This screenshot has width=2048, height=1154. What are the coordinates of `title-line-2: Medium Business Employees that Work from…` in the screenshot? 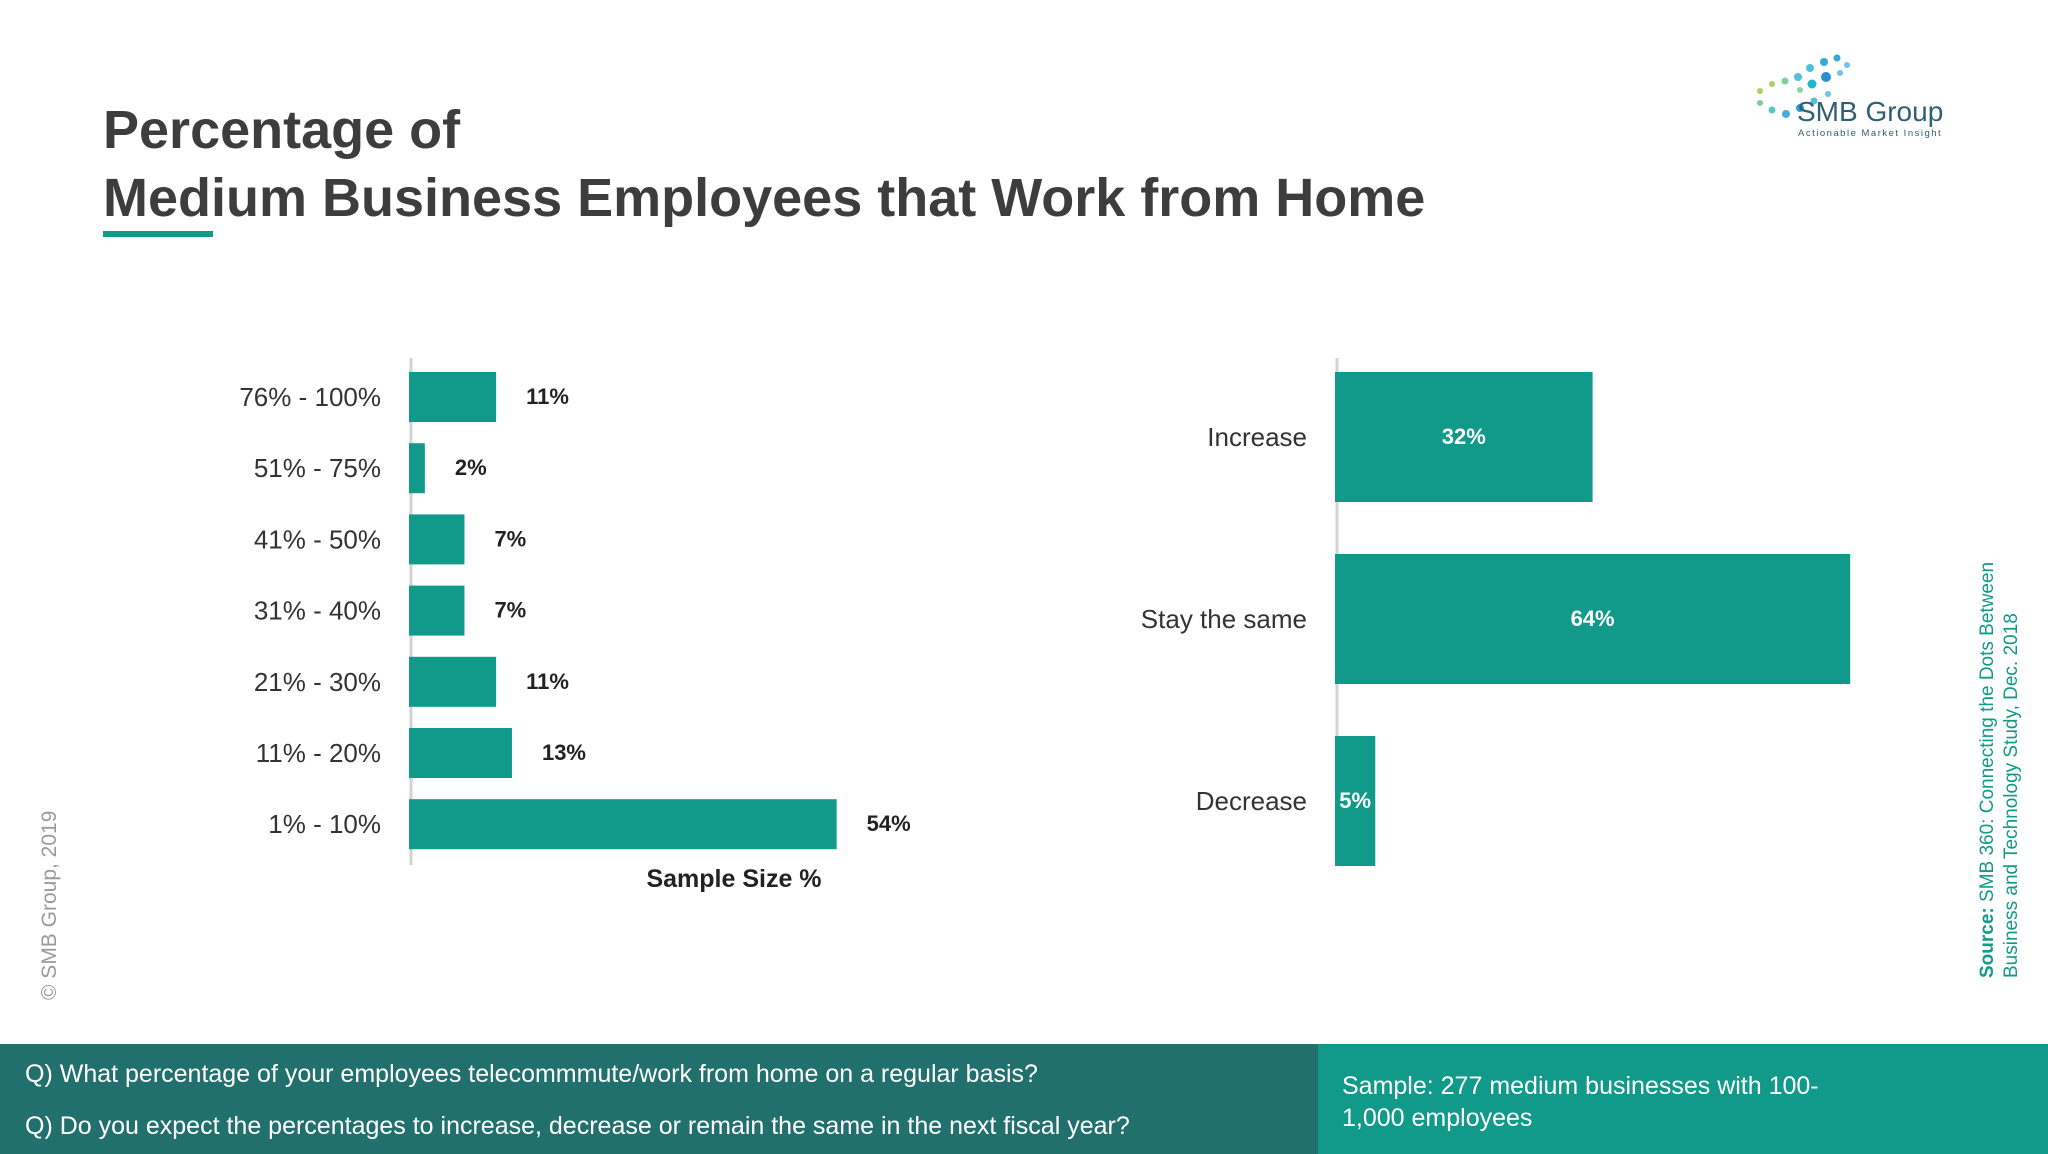 It's located at (764, 198).